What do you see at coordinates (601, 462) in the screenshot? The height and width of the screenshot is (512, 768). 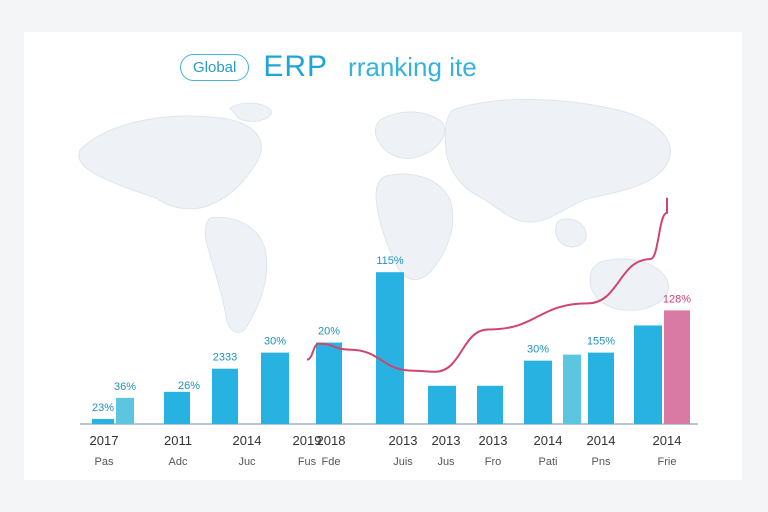 I see `x-sublabel: Pns` at bounding box center [601, 462].